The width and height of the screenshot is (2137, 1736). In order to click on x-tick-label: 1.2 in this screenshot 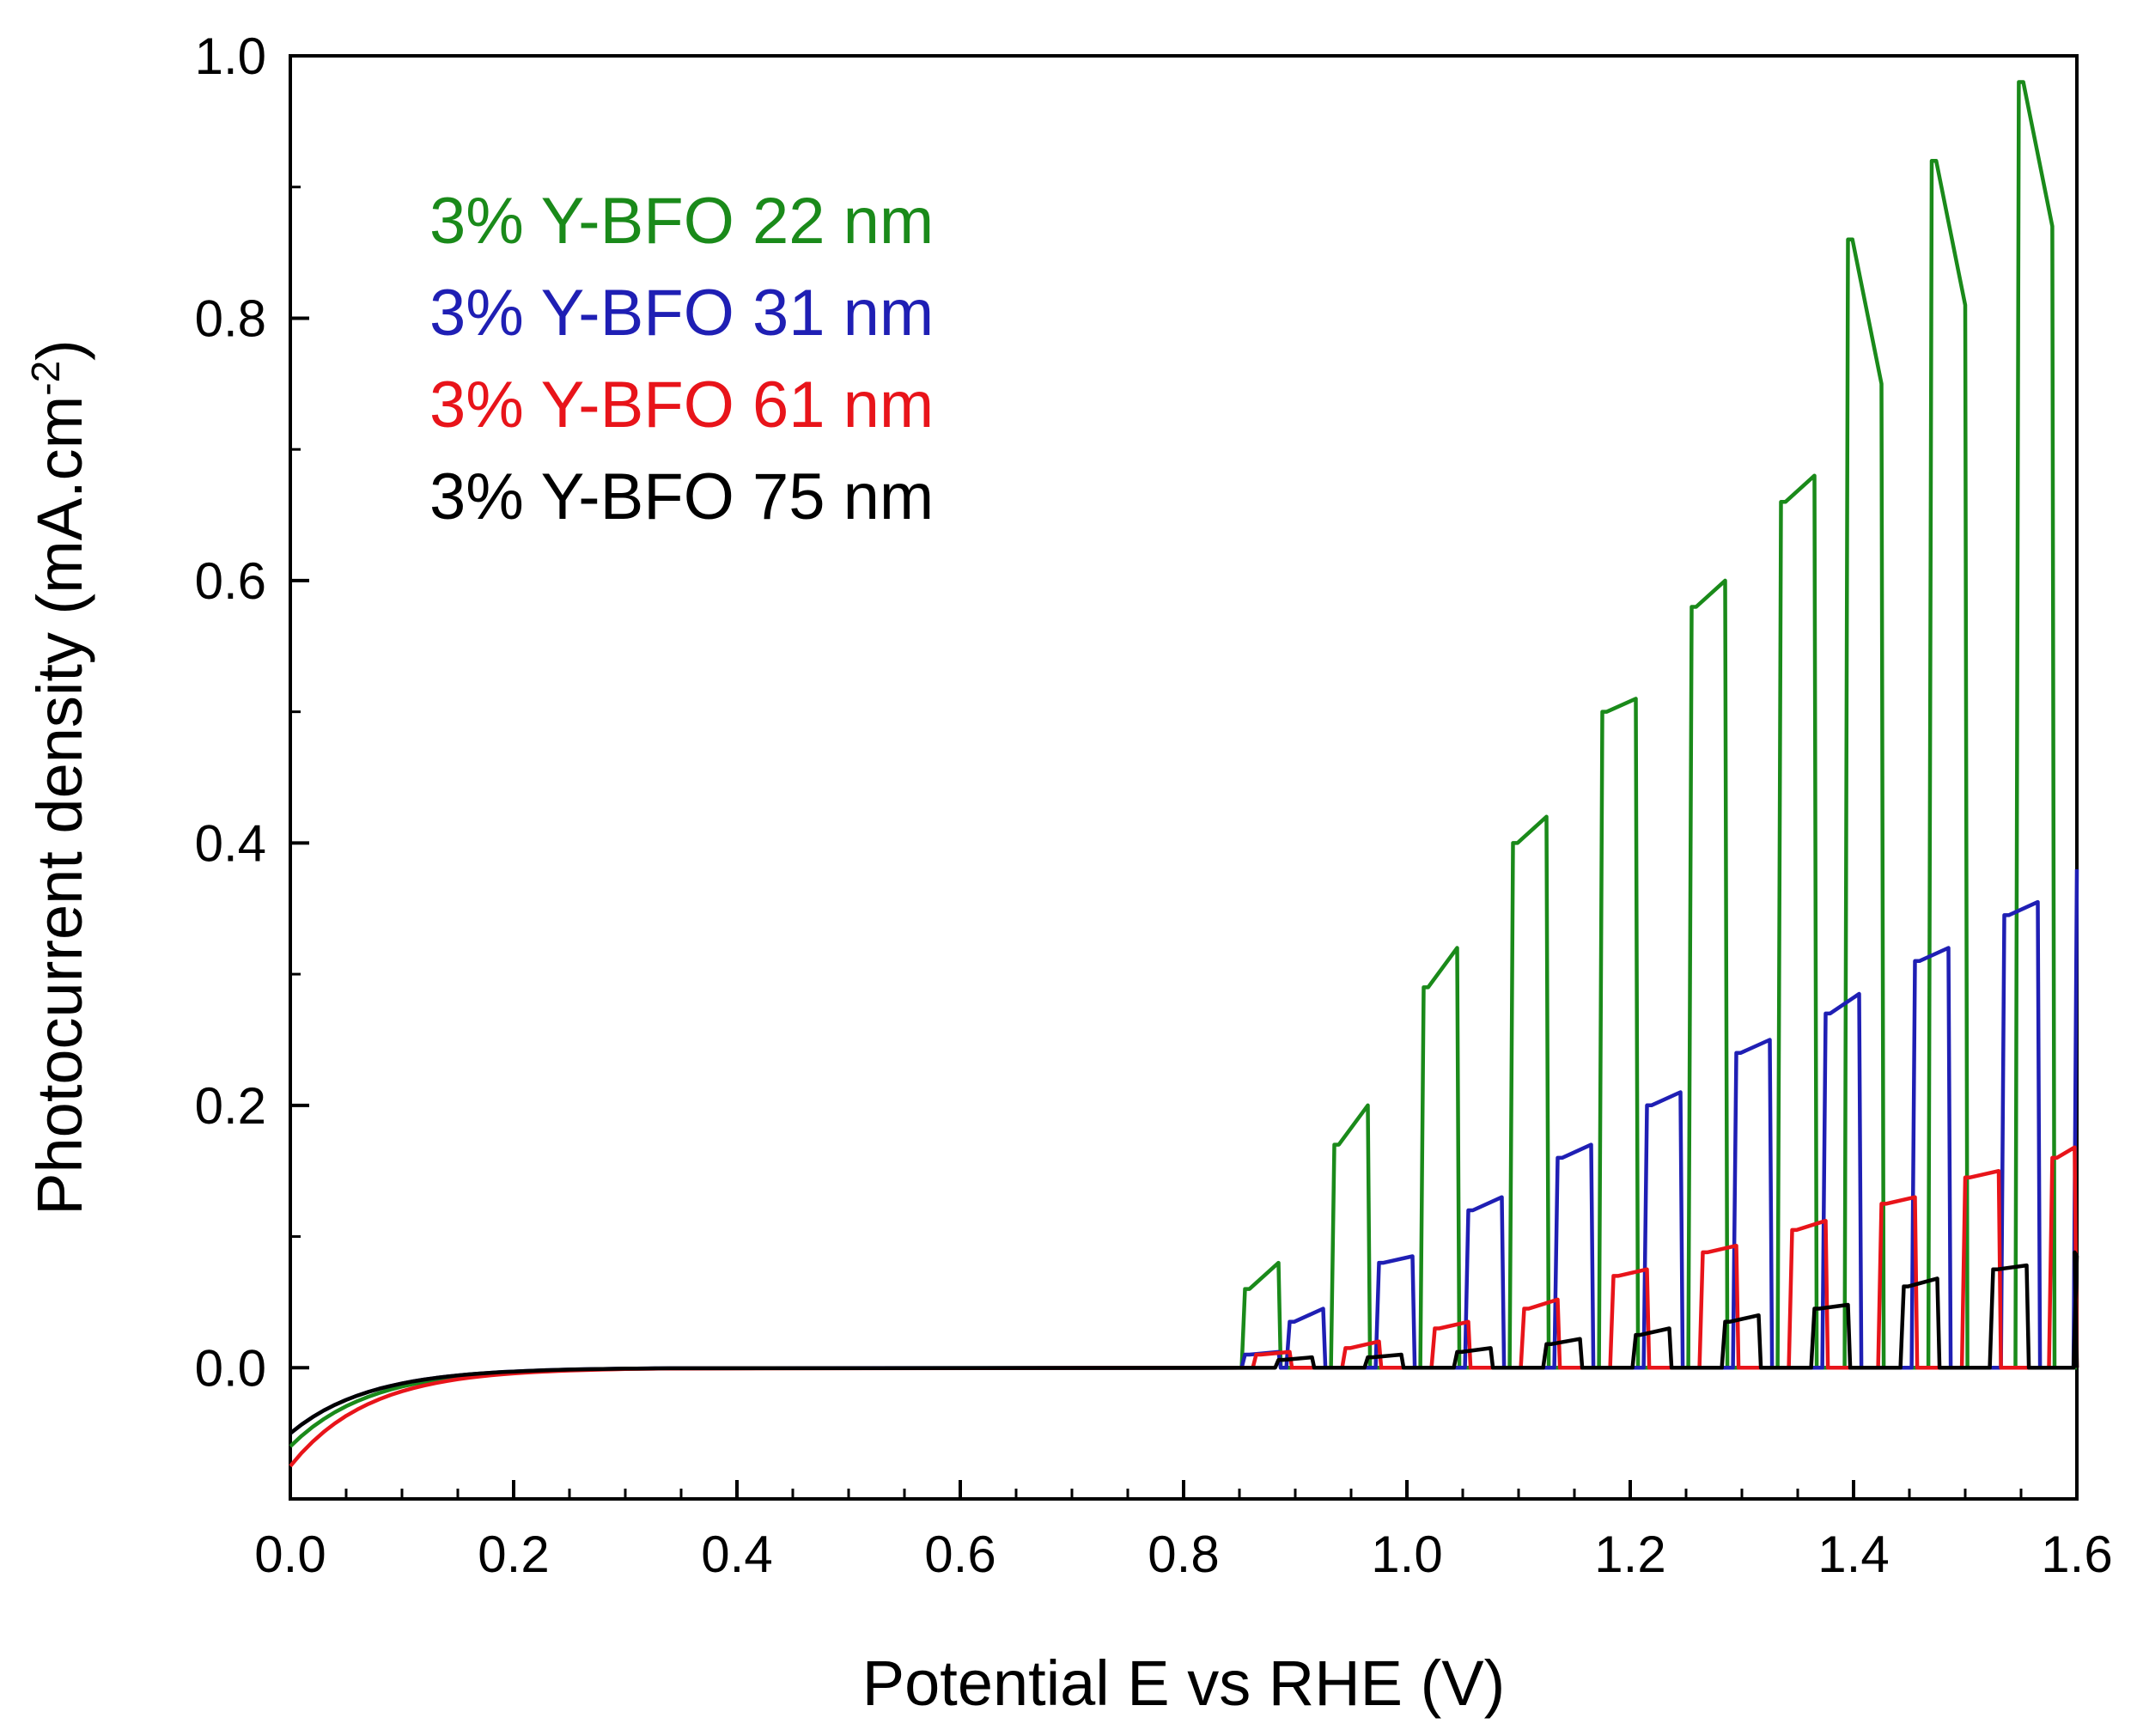, I will do `click(1629, 1555)`.